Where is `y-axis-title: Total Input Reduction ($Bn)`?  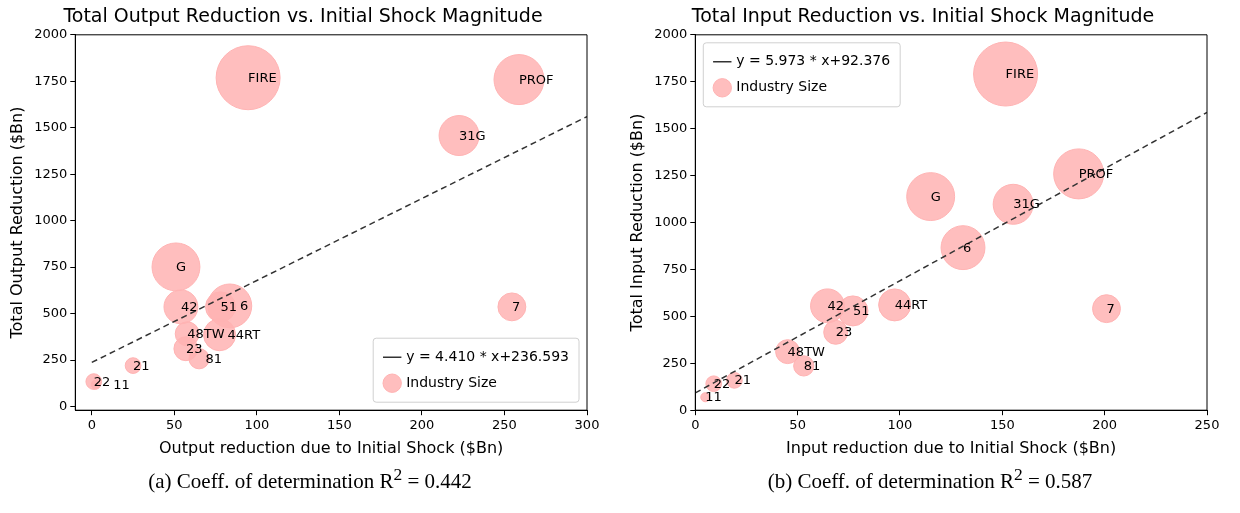
y-axis-title: Total Input Reduction ($Bn) is located at coordinates (636, 223).